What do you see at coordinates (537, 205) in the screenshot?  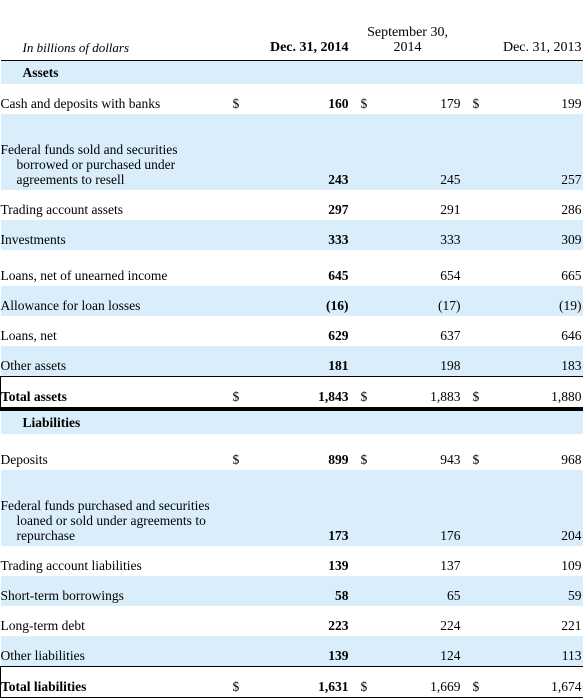 I see `value-dec-2013: 286` at bounding box center [537, 205].